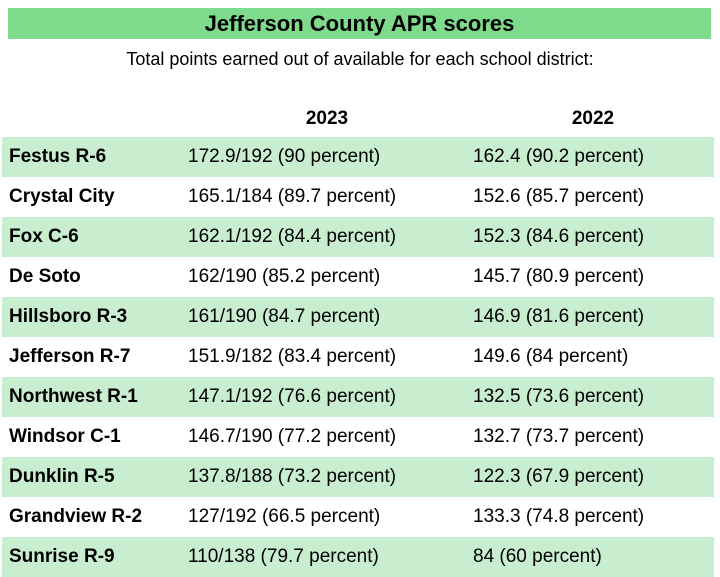 This screenshot has width=720, height=577. Describe the element at coordinates (284, 276) in the screenshot. I see `cell-2023-score: 162/190 (85.2 percent)` at that location.